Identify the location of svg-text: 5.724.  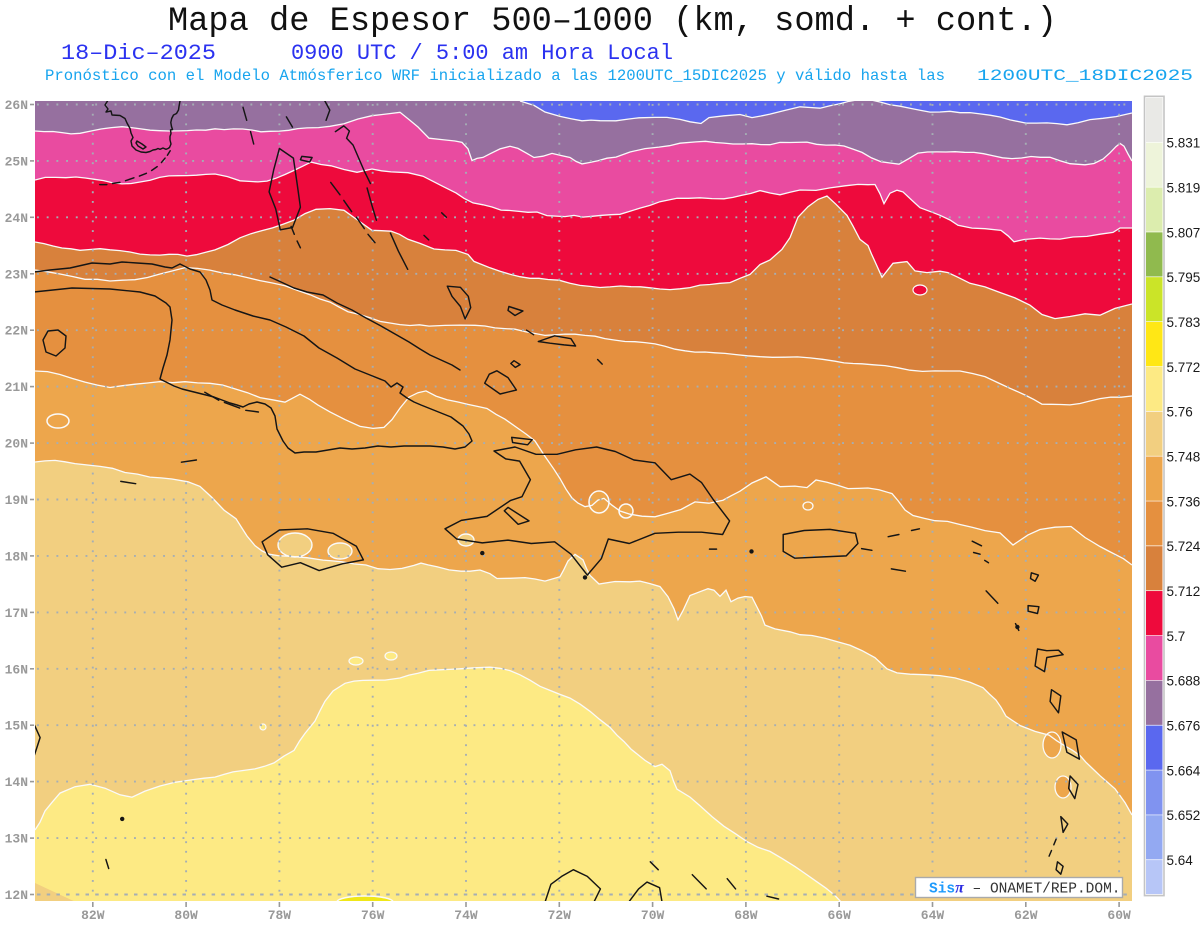
(1183, 546).